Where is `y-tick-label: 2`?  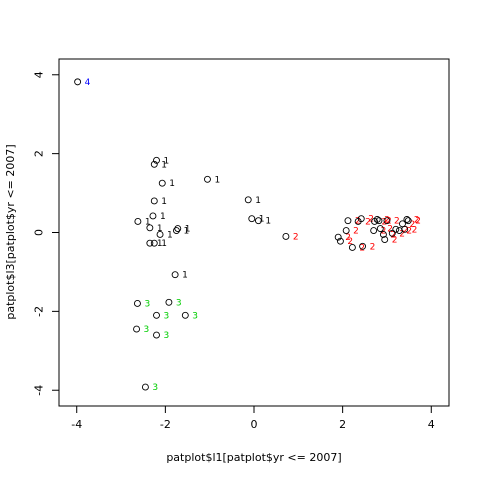
y-tick-label: 2 is located at coordinates (39, 153).